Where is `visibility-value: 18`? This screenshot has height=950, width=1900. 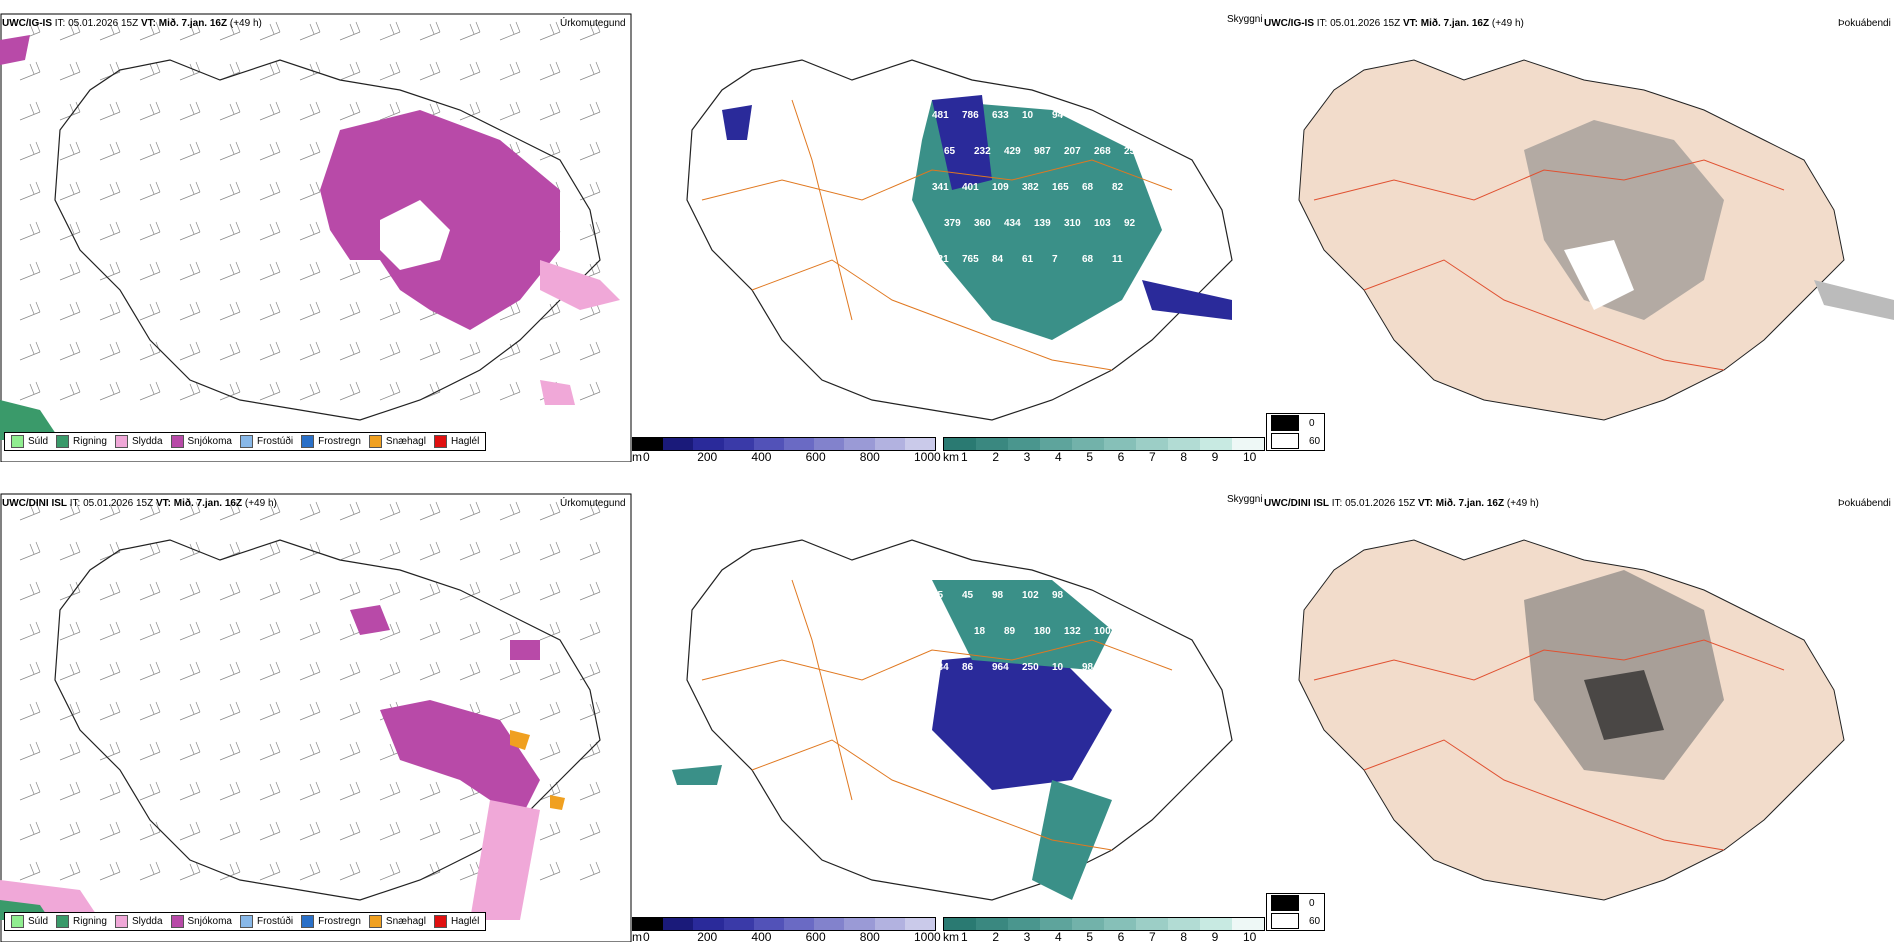 visibility-value: 18 is located at coordinates (980, 631).